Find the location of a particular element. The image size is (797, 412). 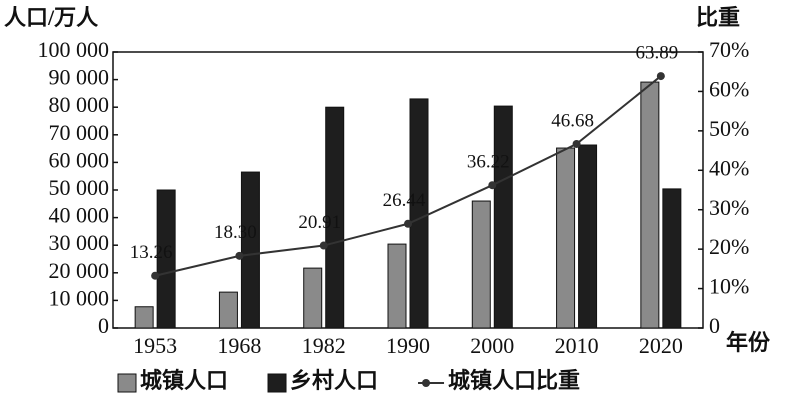

y2-tick-label: 50% is located at coordinates (729, 128).